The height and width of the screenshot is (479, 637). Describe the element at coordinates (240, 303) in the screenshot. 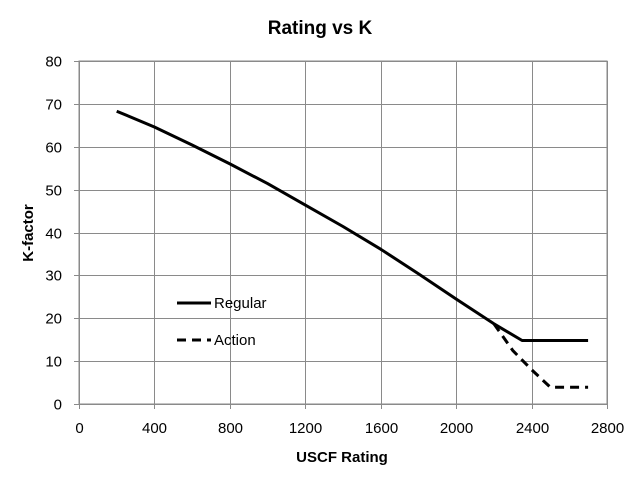

I see `legend-label-regular: Regular` at that location.